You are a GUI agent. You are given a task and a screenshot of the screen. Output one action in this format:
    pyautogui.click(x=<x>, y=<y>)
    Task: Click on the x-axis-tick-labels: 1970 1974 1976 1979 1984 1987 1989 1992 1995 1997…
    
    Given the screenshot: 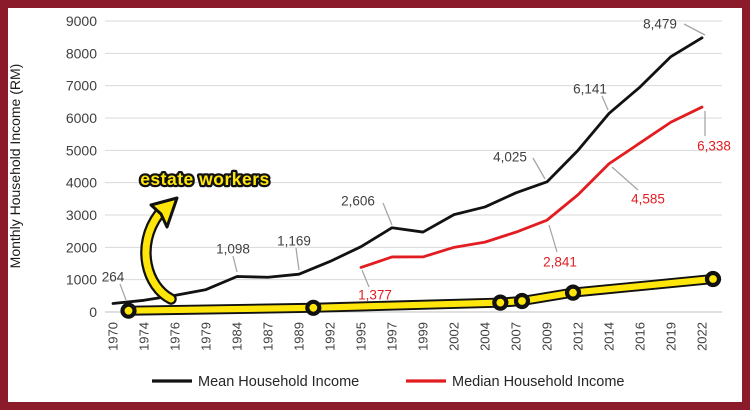 What is the action you would take?
    pyautogui.click(x=408, y=336)
    